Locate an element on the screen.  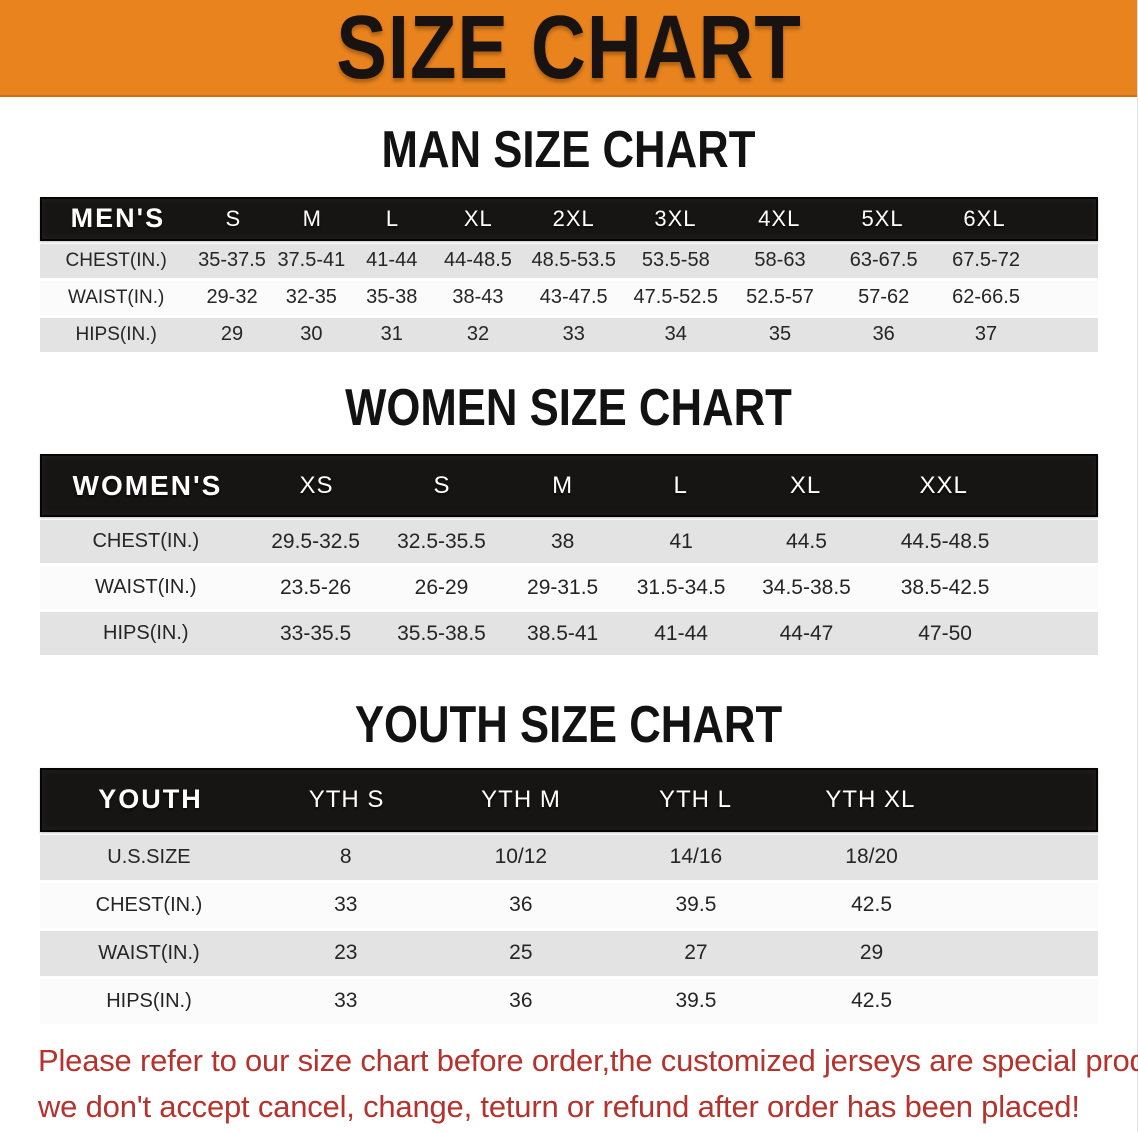
women-table-header-row: WOMEN'S XS S M L XL XXL is located at coordinates (569, 486).